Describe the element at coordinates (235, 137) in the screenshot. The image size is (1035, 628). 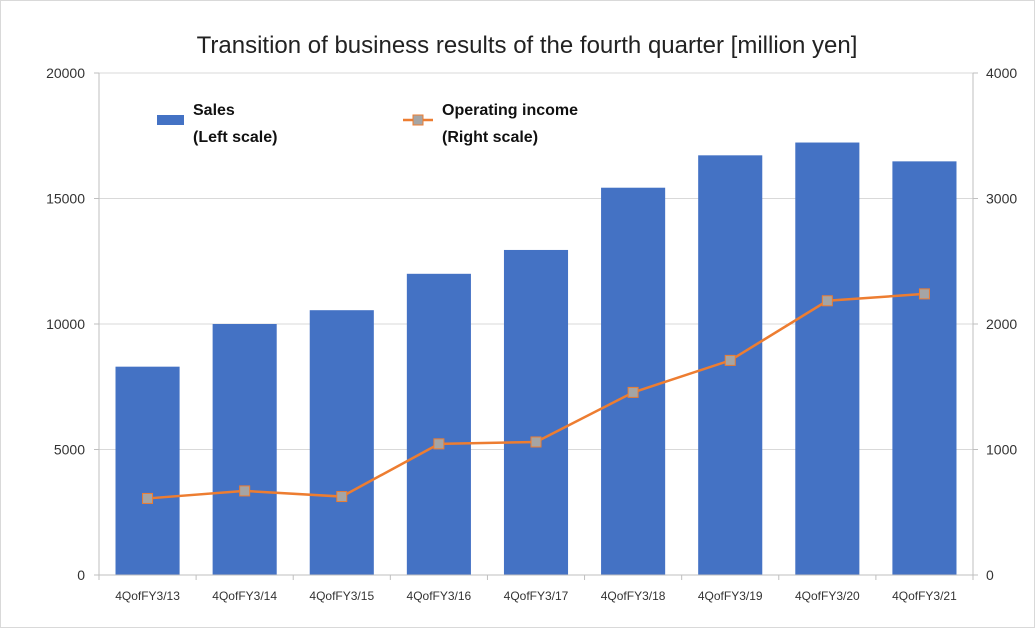
I see `legend-sales-scale: (Left scale)` at that location.